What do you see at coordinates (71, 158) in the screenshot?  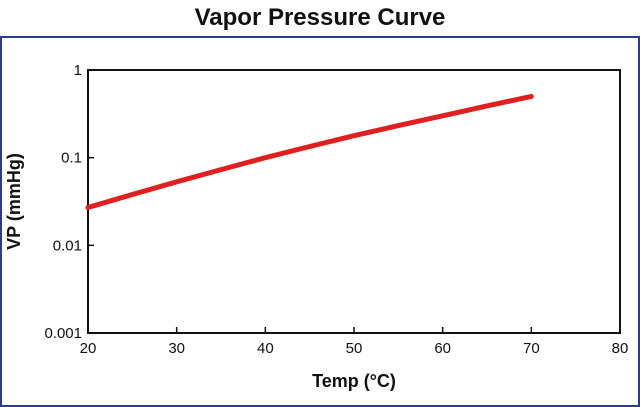 I see `y-tick-label: 0.1` at bounding box center [71, 158].